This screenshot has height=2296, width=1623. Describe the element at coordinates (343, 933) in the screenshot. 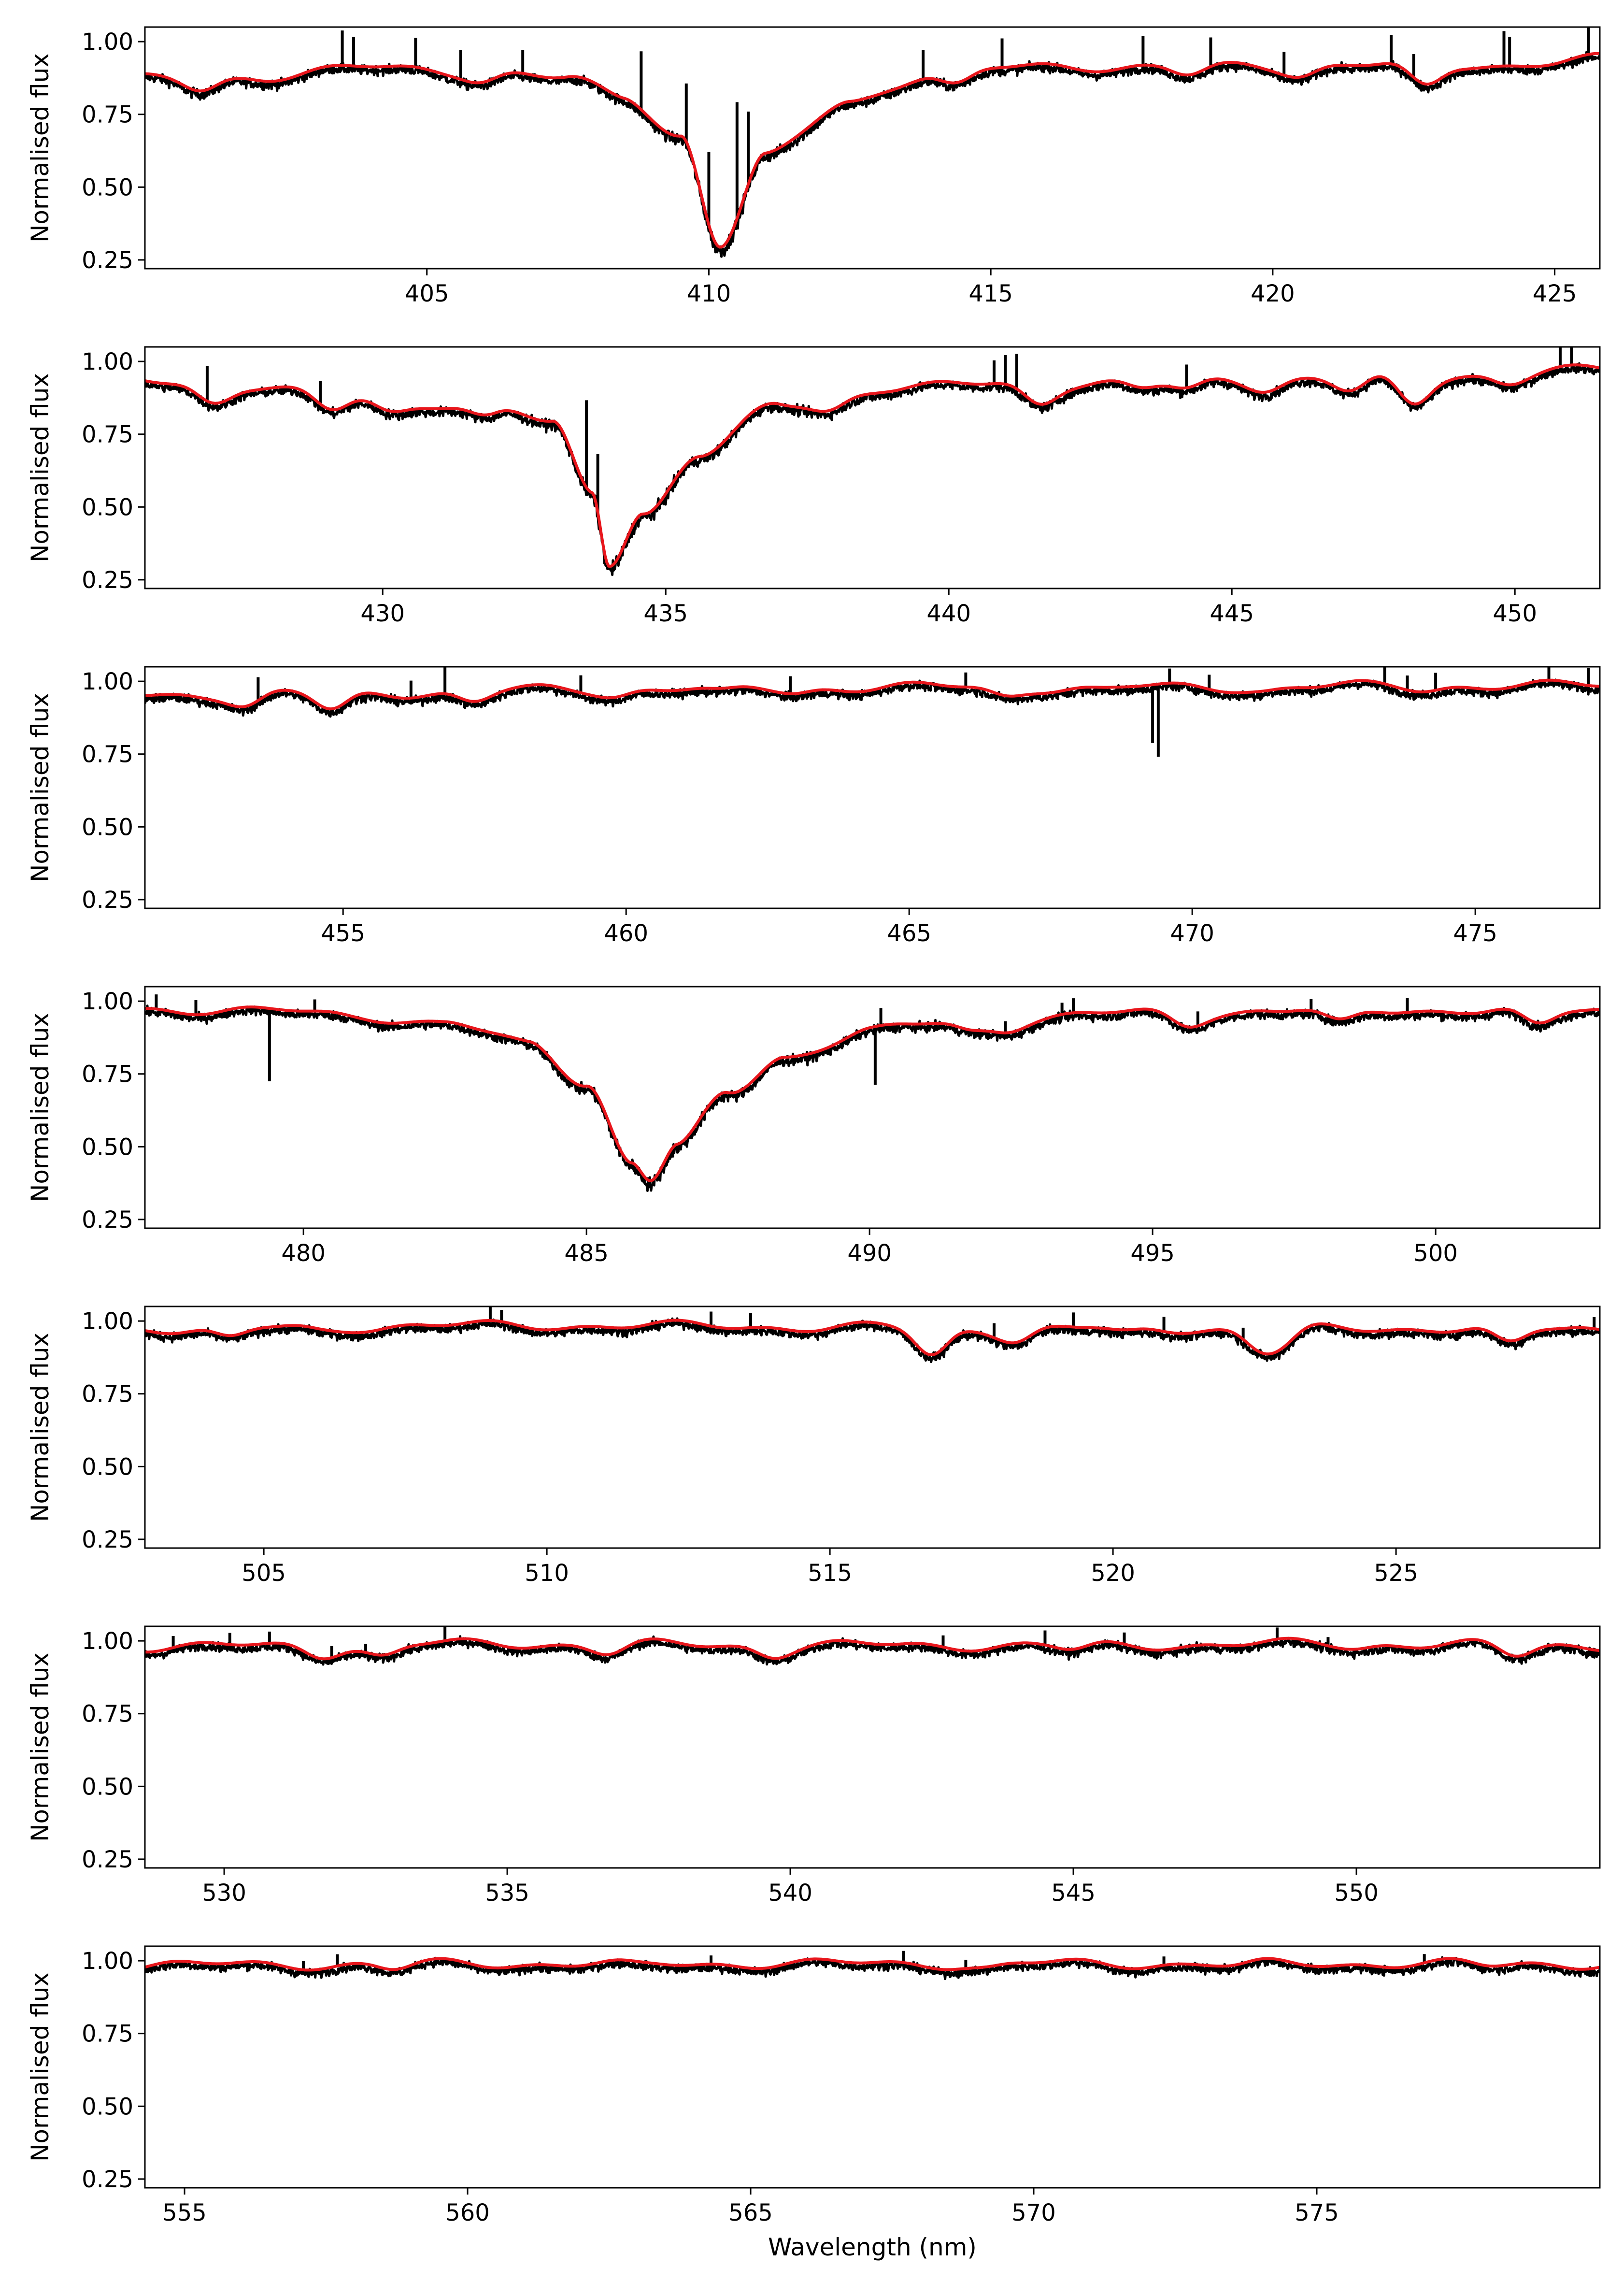

I see `x-tick-label: 455` at that location.